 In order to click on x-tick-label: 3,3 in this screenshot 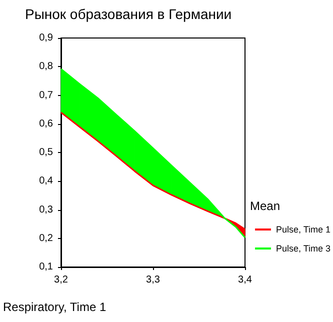, I will do `click(153, 280)`.